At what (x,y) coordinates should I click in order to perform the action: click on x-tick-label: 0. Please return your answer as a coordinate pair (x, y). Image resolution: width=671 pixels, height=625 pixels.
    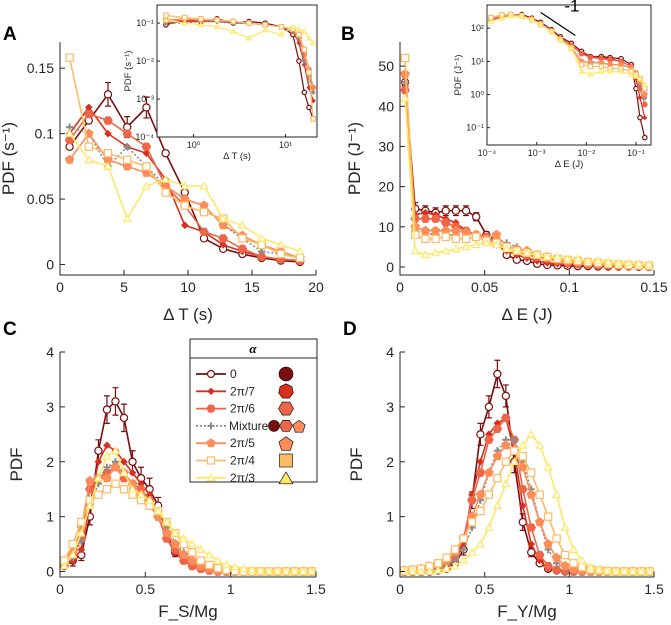
    Looking at the image, I should click on (400, 287).